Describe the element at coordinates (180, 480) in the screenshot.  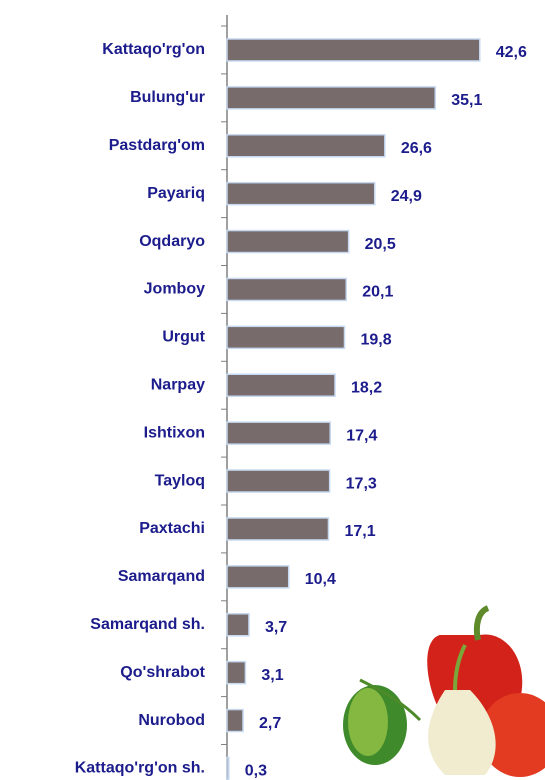
I see `category-label: Tayloq` at that location.